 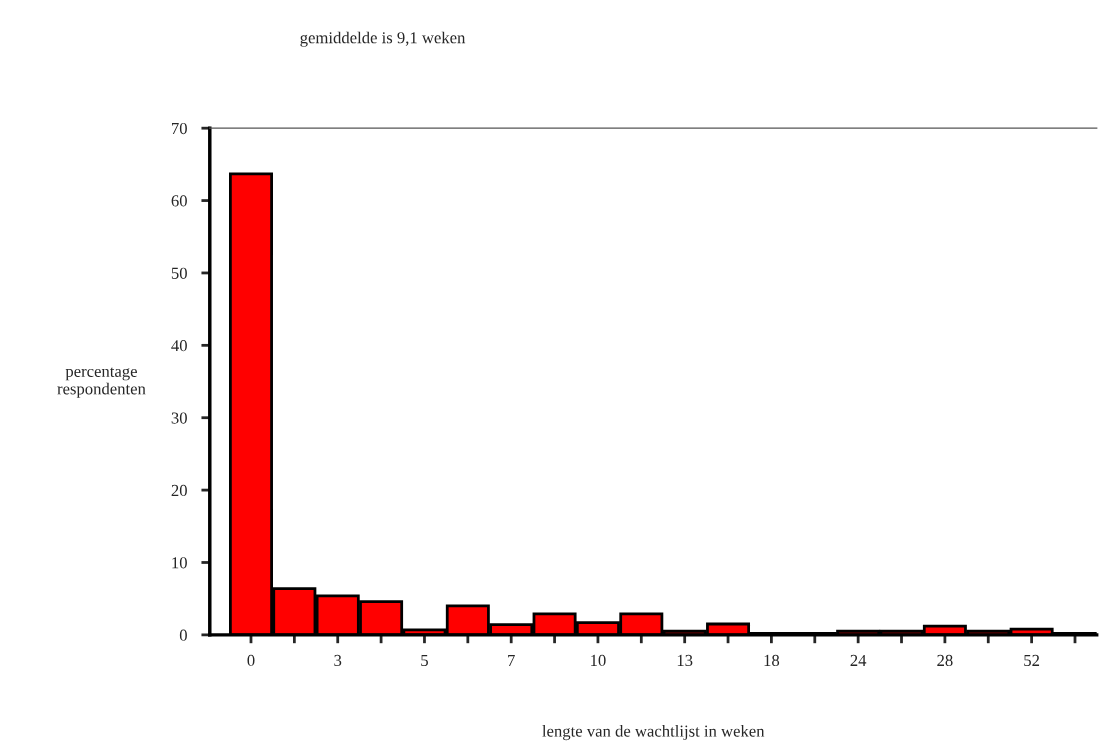 What do you see at coordinates (424, 660) in the screenshot?
I see `x-tick-label: 5` at bounding box center [424, 660].